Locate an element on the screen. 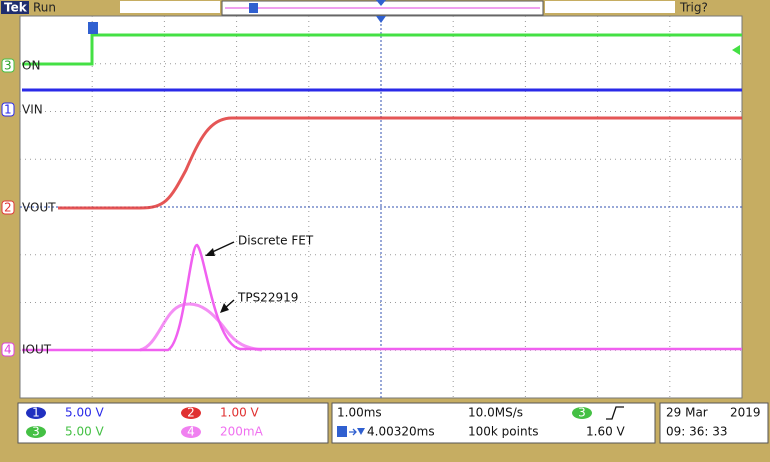  time-scale: 1.00ms is located at coordinates (359, 413).